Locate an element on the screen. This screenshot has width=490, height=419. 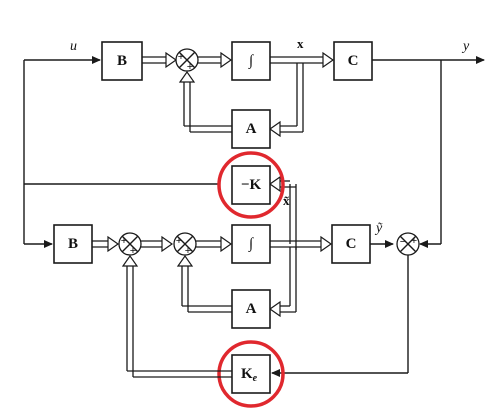
c-block-top is located at coordinates (353, 61).